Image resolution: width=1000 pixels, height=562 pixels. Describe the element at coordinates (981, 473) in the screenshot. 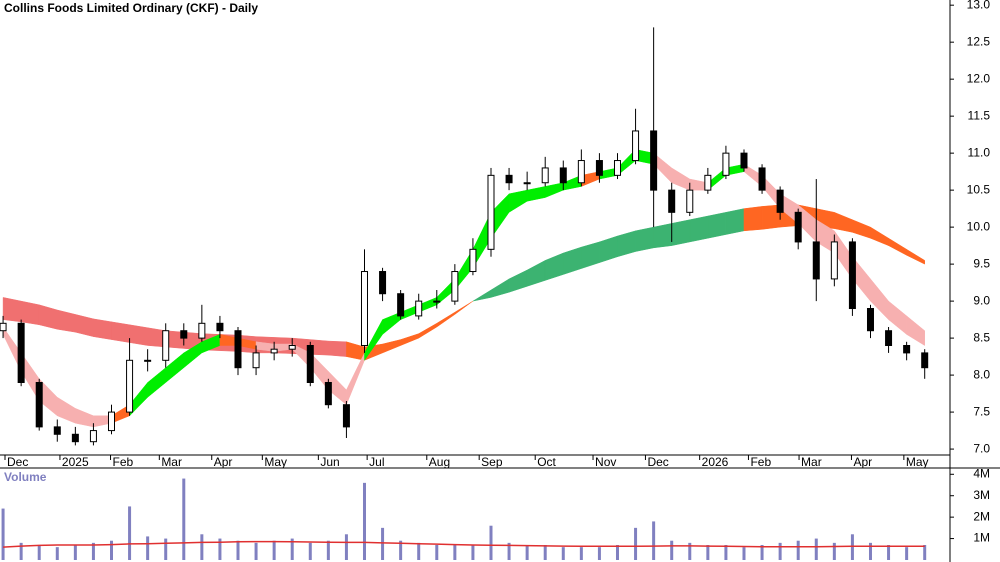

I see `y-tick-label: 4M` at that location.